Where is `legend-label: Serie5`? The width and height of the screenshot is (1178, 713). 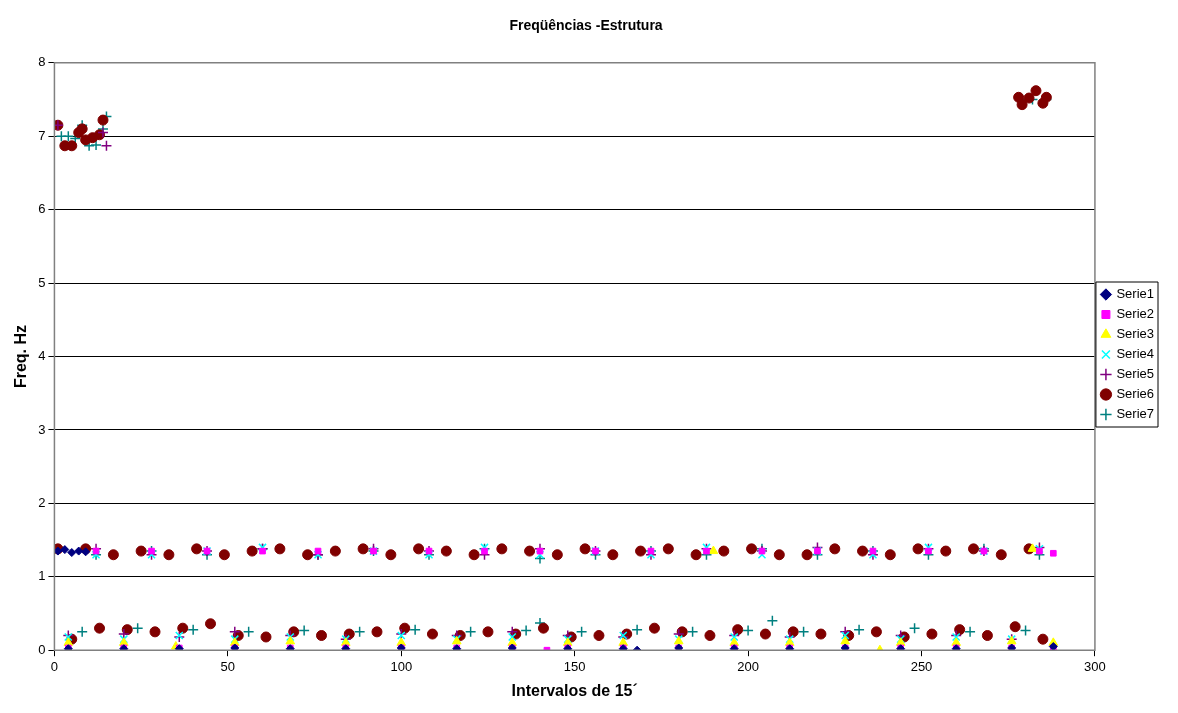
legend-label: Serie5 is located at coordinates (1135, 374).